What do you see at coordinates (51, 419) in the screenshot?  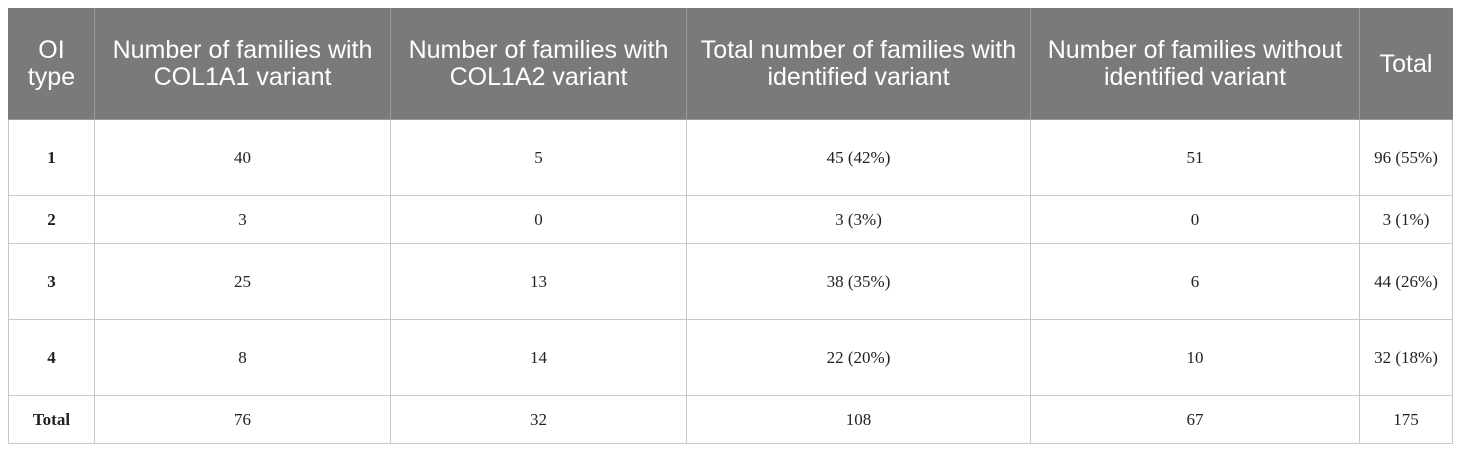 I see `row-label: Total` at bounding box center [51, 419].